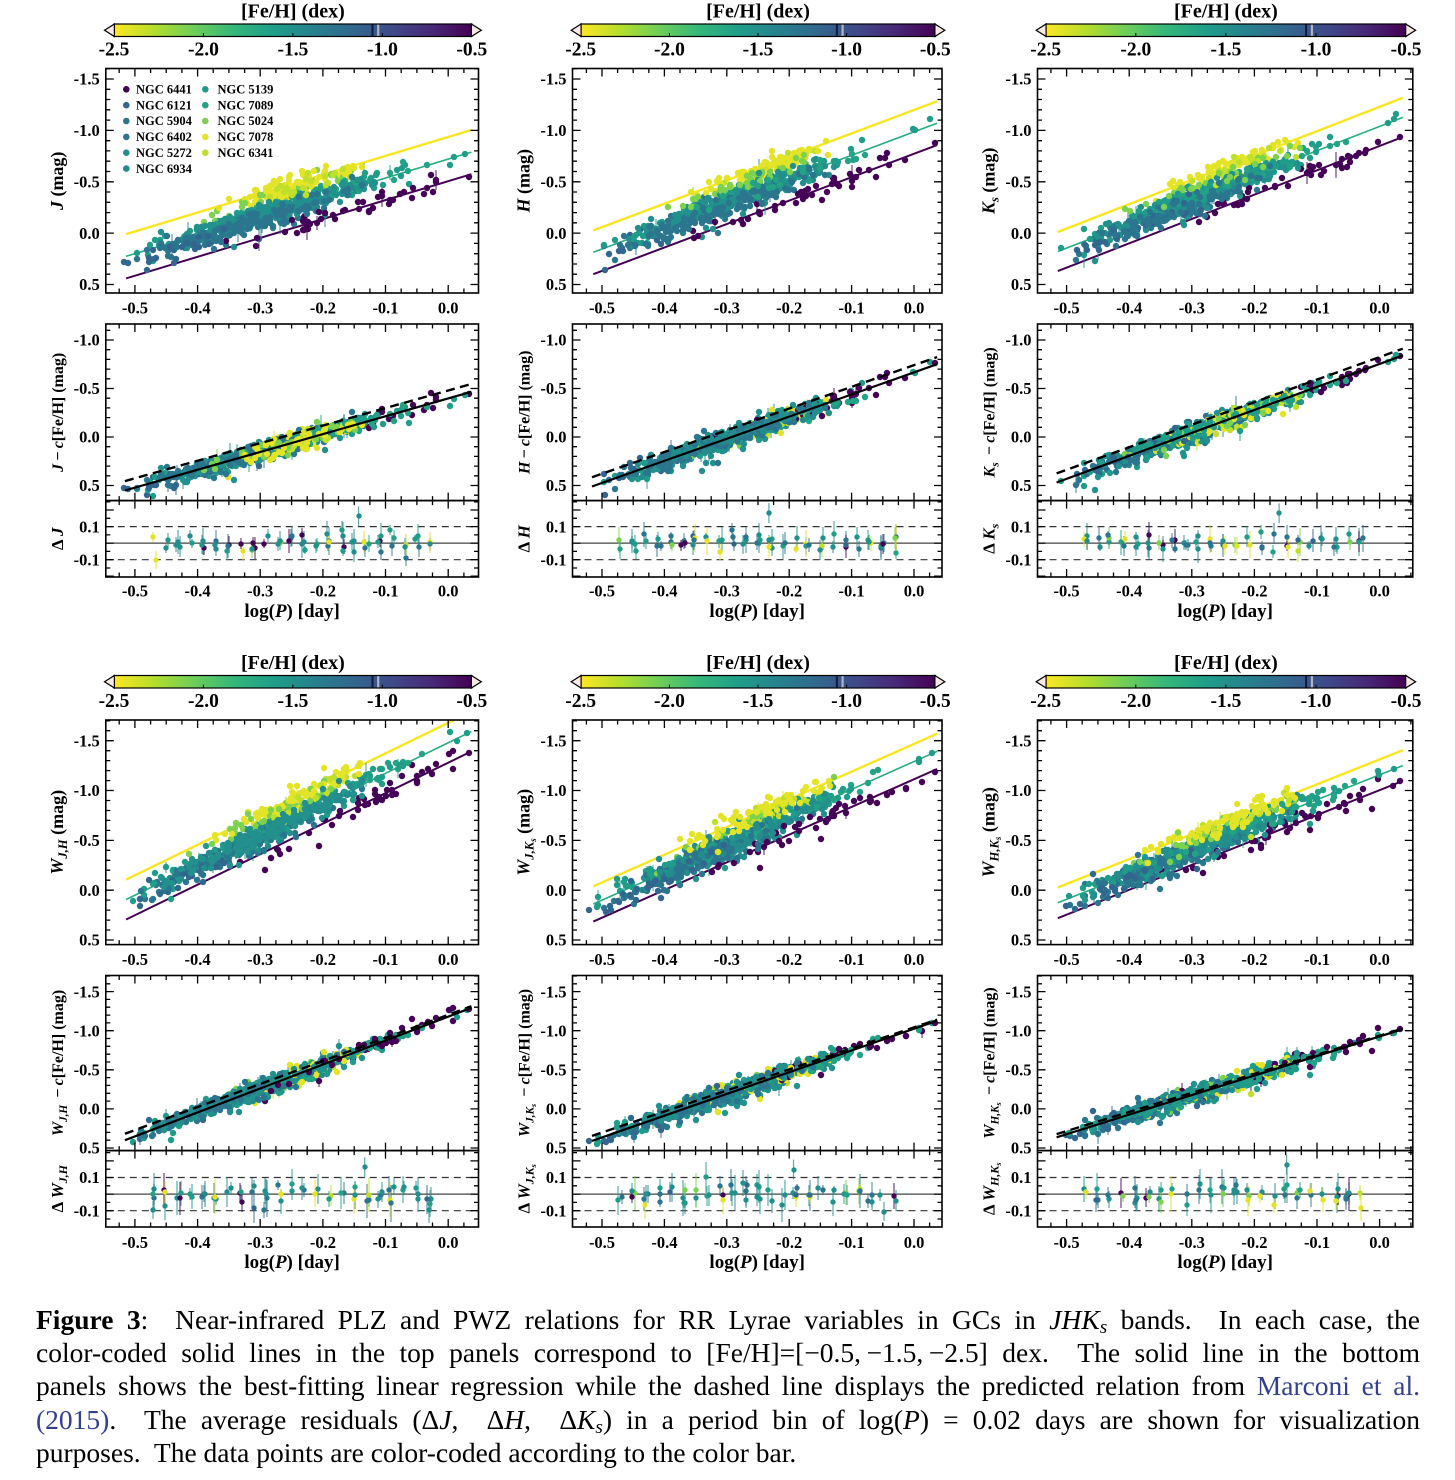 The image size is (1455, 1480). What do you see at coordinates (57, 538) in the screenshot?
I see `svg-text: Δ J` at bounding box center [57, 538].